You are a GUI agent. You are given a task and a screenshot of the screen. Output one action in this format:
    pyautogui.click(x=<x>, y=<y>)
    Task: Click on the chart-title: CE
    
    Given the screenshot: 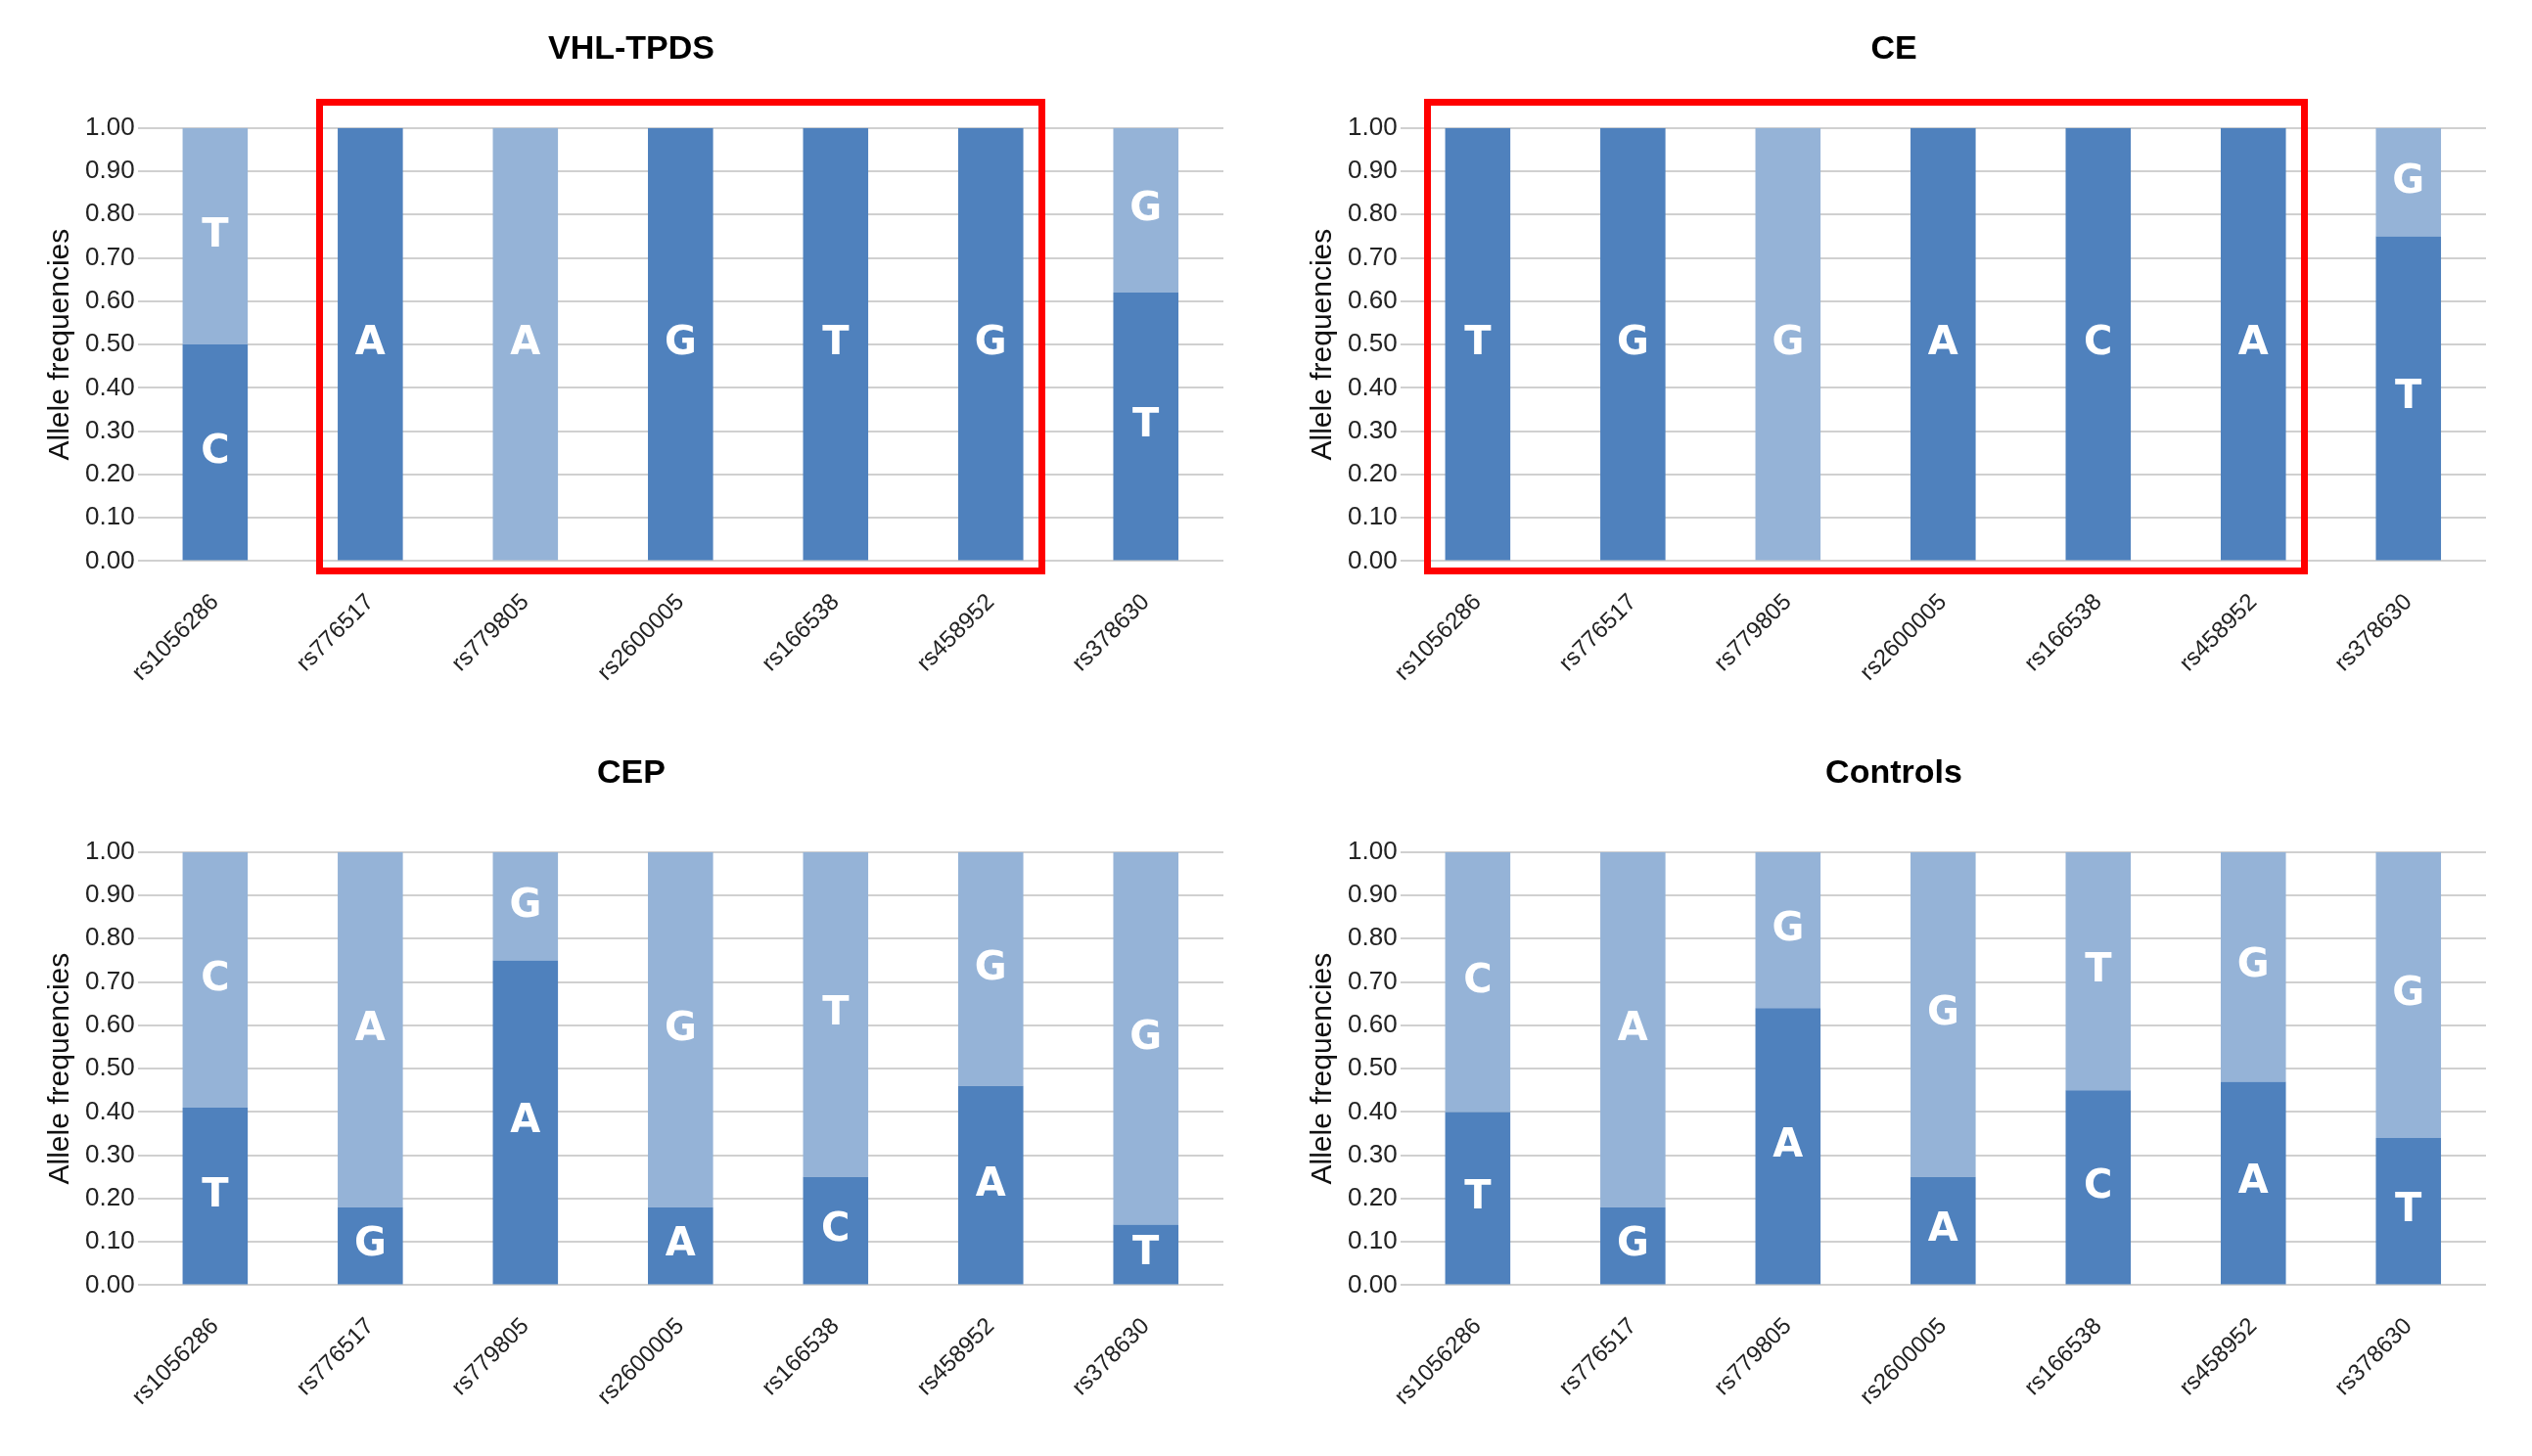 What is the action you would take?
    pyautogui.click(x=1894, y=46)
    